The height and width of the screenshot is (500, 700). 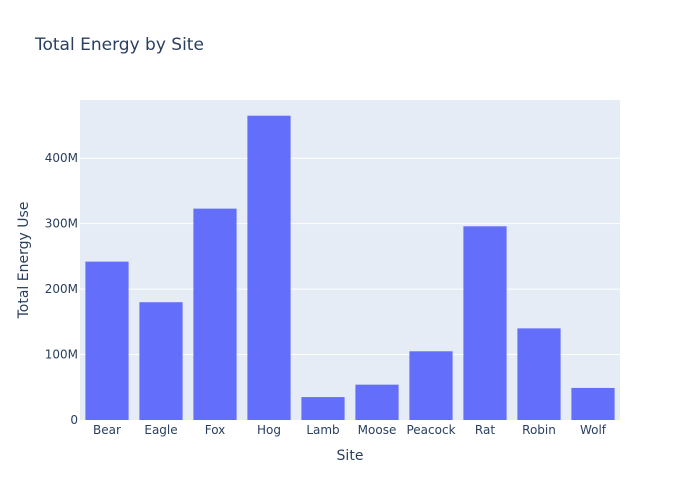 I want to click on bar-peacock, so click(x=431, y=385).